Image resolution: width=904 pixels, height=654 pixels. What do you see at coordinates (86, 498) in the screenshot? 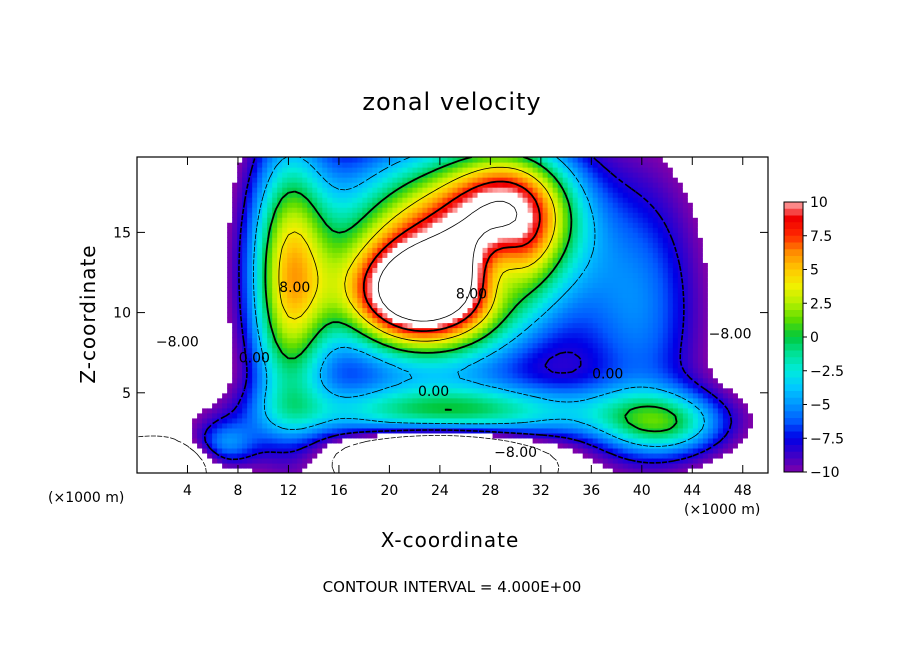
I see `x-unit-left: (×1000 m)` at bounding box center [86, 498].